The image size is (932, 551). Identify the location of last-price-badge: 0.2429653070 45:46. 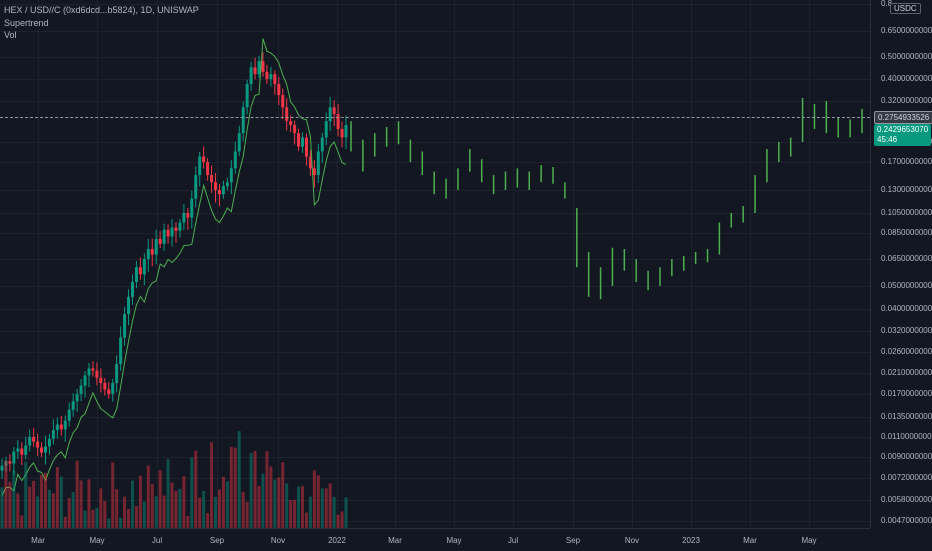
(903, 135).